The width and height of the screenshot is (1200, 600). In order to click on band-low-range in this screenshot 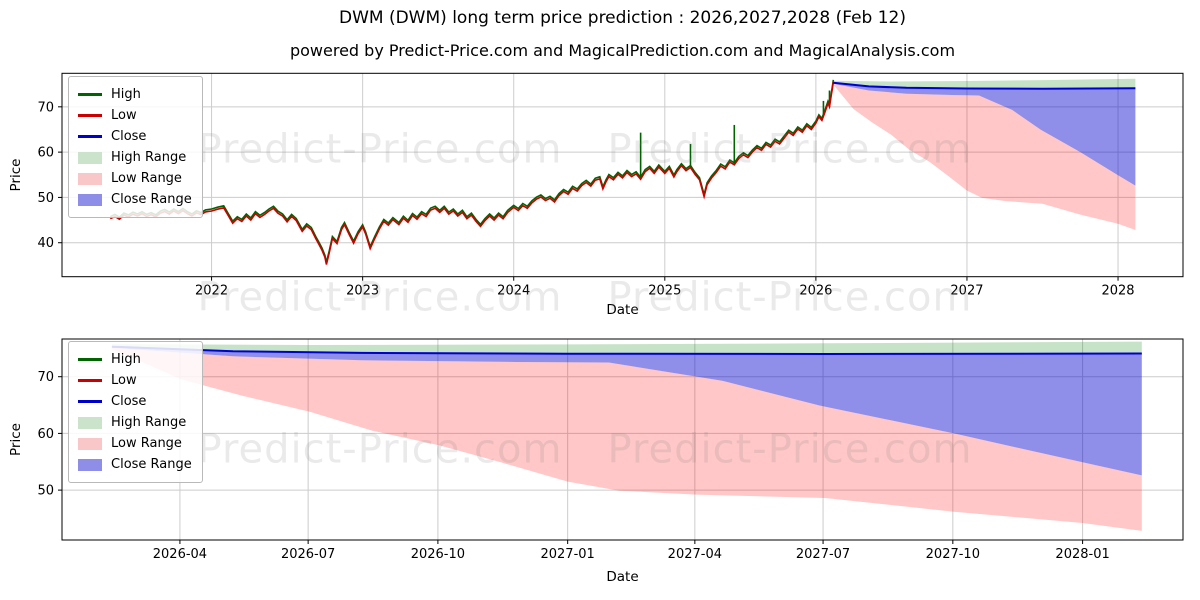, I will do `click(984, 156)`.